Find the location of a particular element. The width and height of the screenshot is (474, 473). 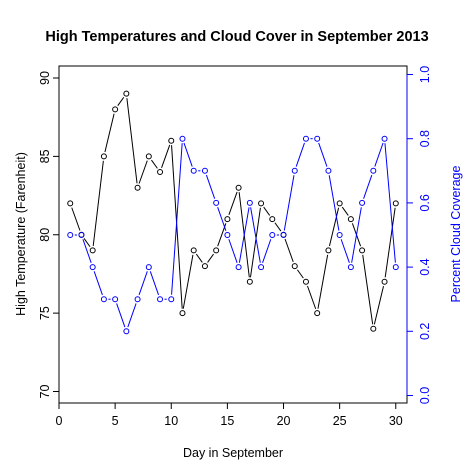

y-axis-right-label: Percent Cloud Coverage is located at coordinates (456, 234).